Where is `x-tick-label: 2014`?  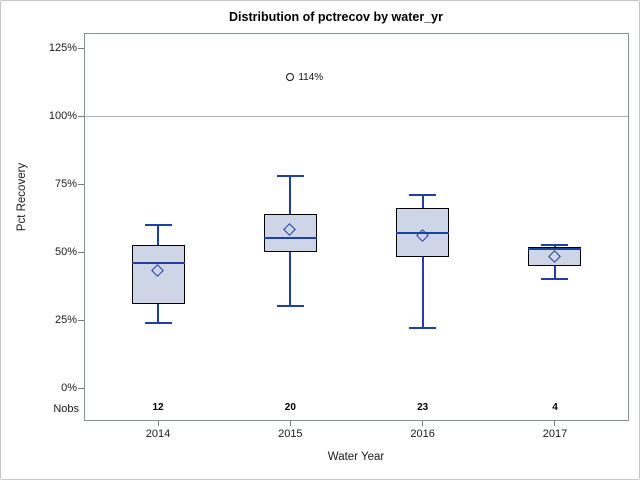
x-tick-label: 2014 is located at coordinates (158, 434).